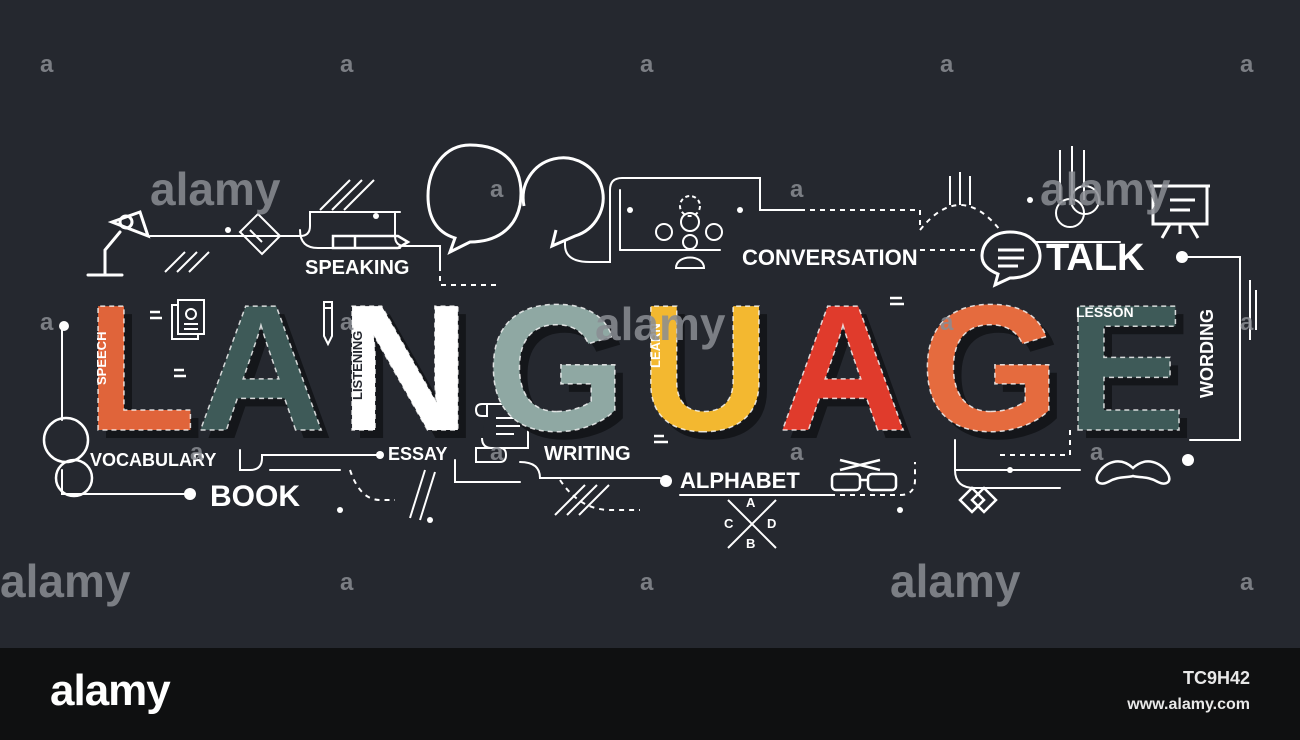 The width and height of the screenshot is (1300, 740). Describe the element at coordinates (740, 480) in the screenshot. I see `keyword-alphabet: ALPHABET` at that location.